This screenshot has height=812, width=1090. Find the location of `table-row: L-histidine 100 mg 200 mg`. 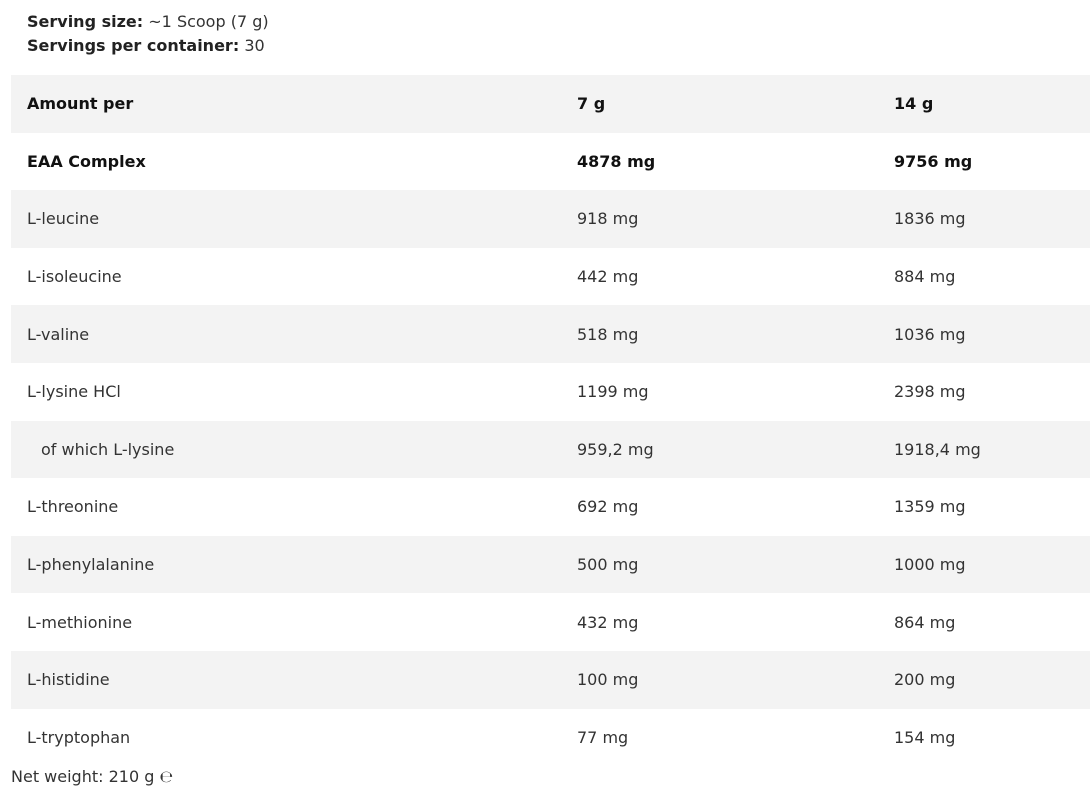

table-row: L-histidine 100 mg 200 mg is located at coordinates (550, 679).